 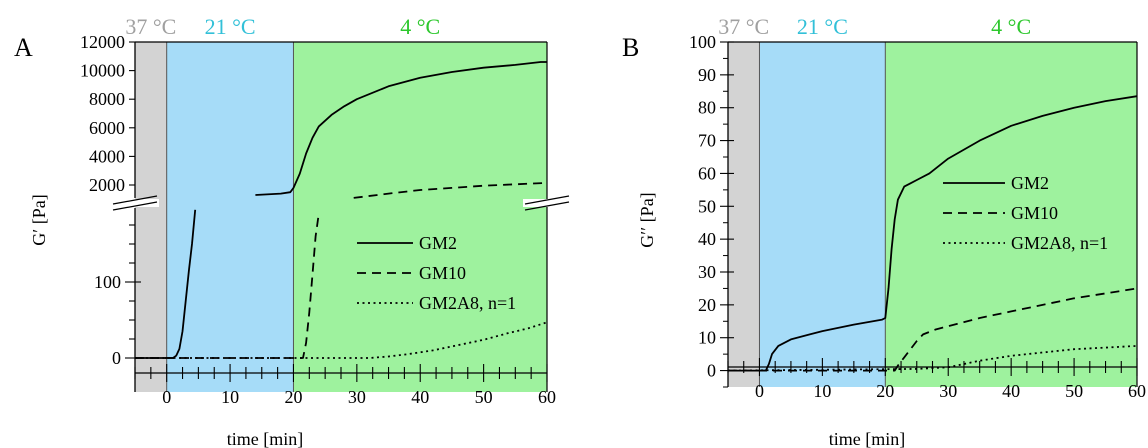 What do you see at coordinates (707, 141) in the screenshot?
I see `y-tick-label: 70` at bounding box center [707, 141].